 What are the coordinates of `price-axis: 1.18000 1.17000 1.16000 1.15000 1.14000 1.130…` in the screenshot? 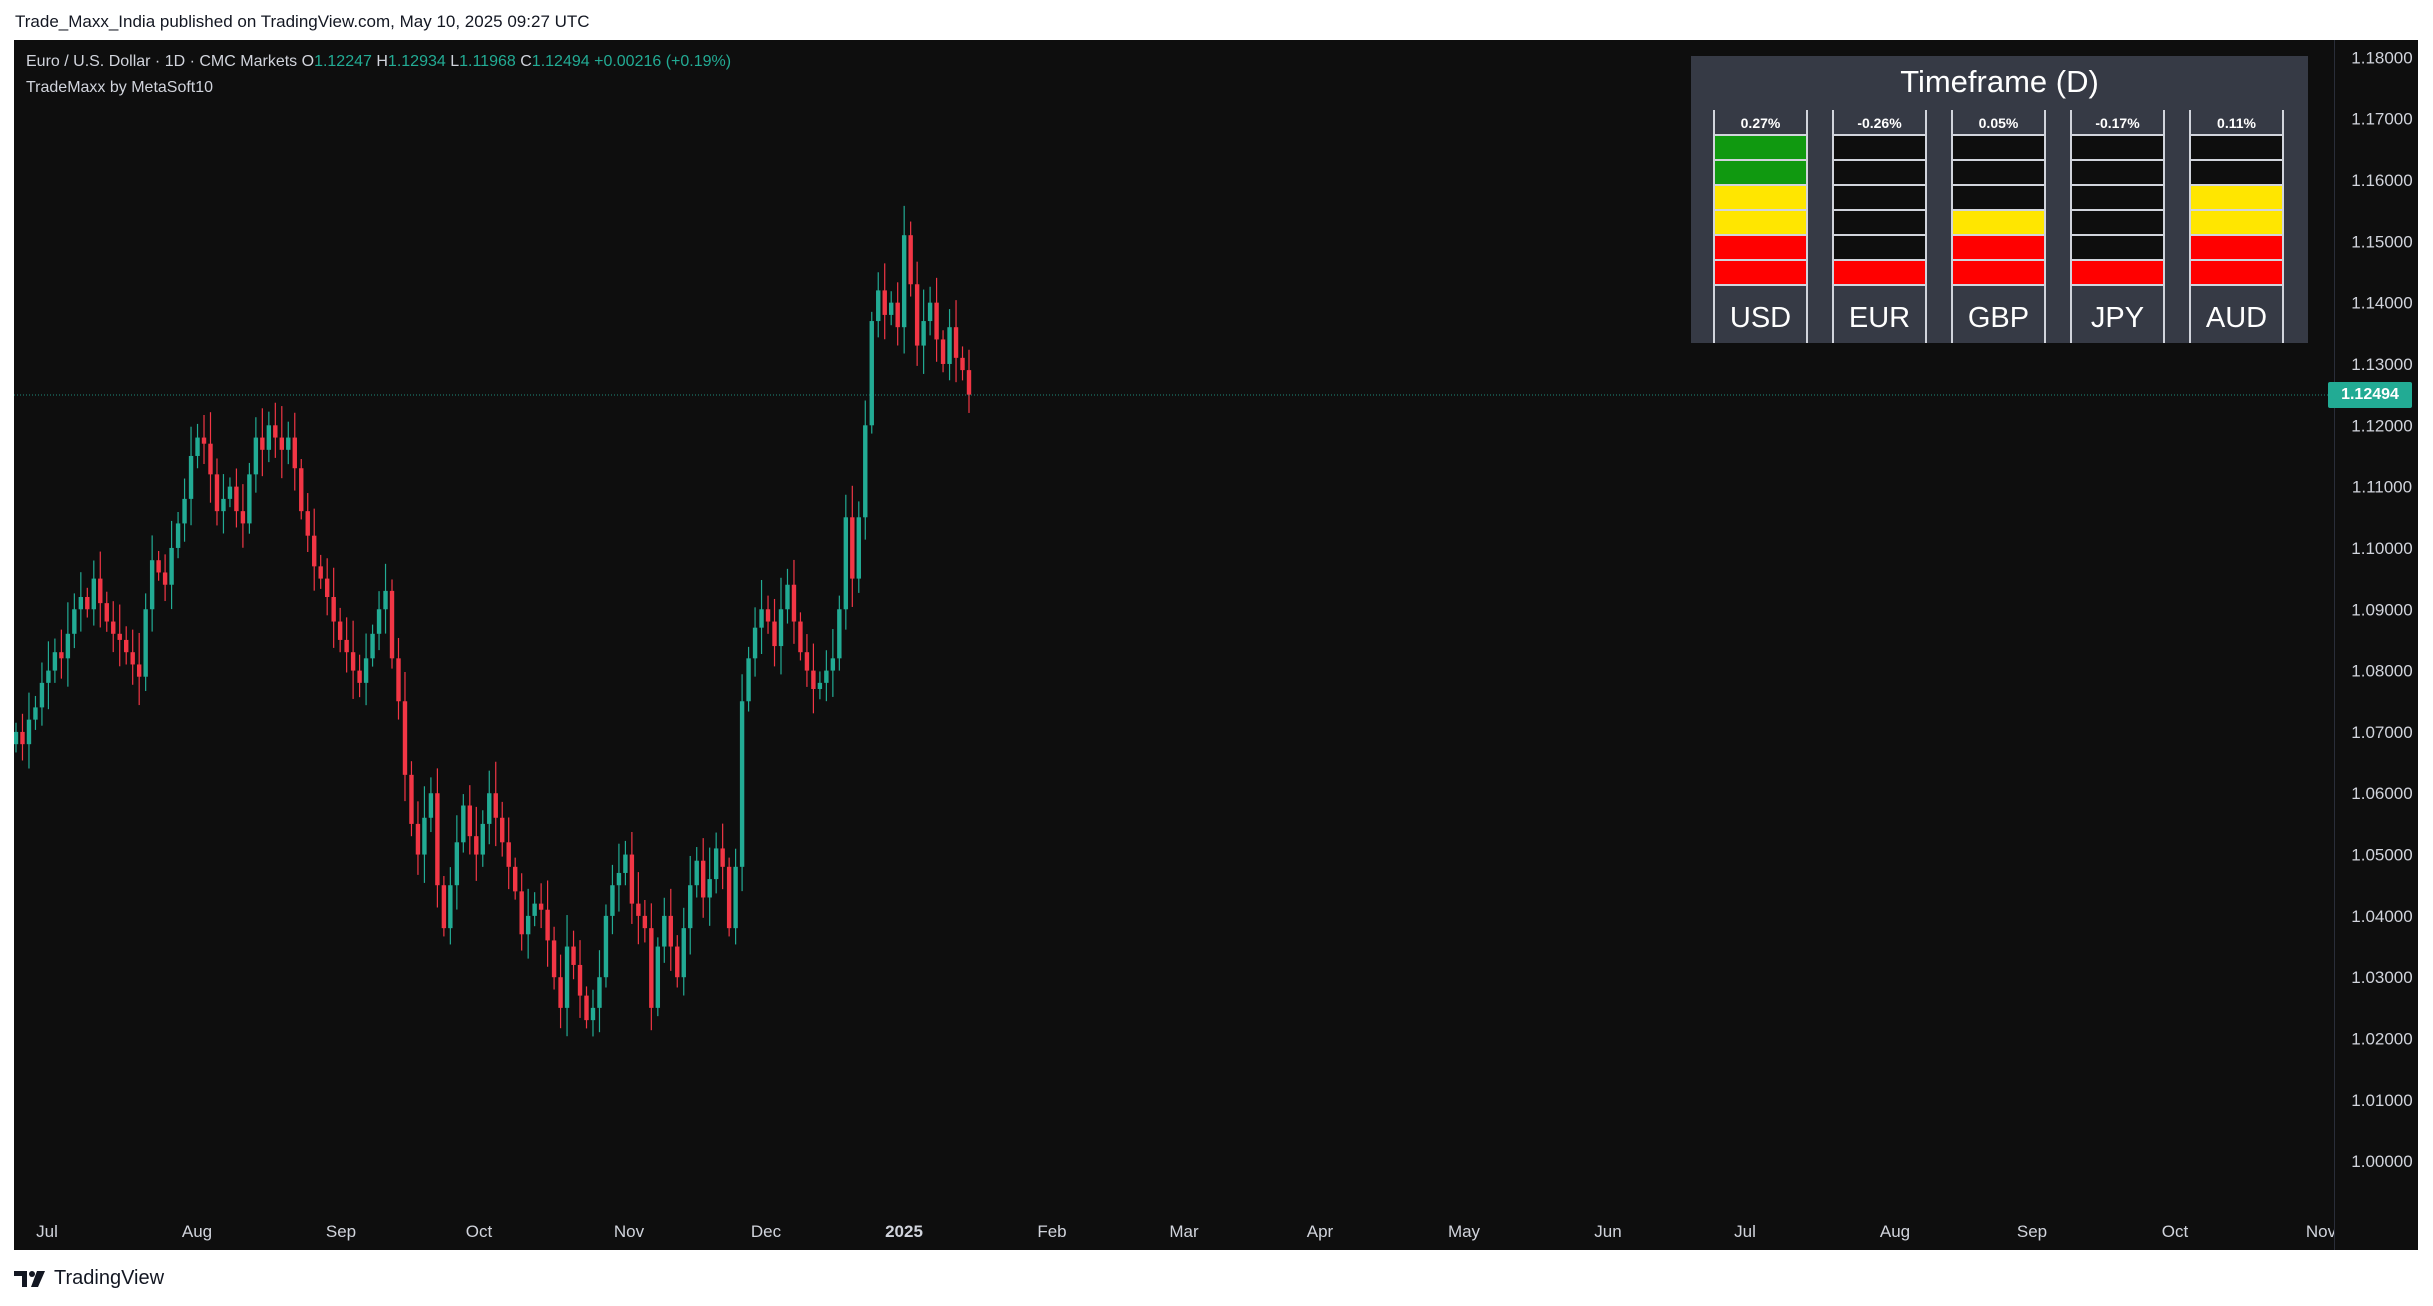 It's located at (2376, 645).